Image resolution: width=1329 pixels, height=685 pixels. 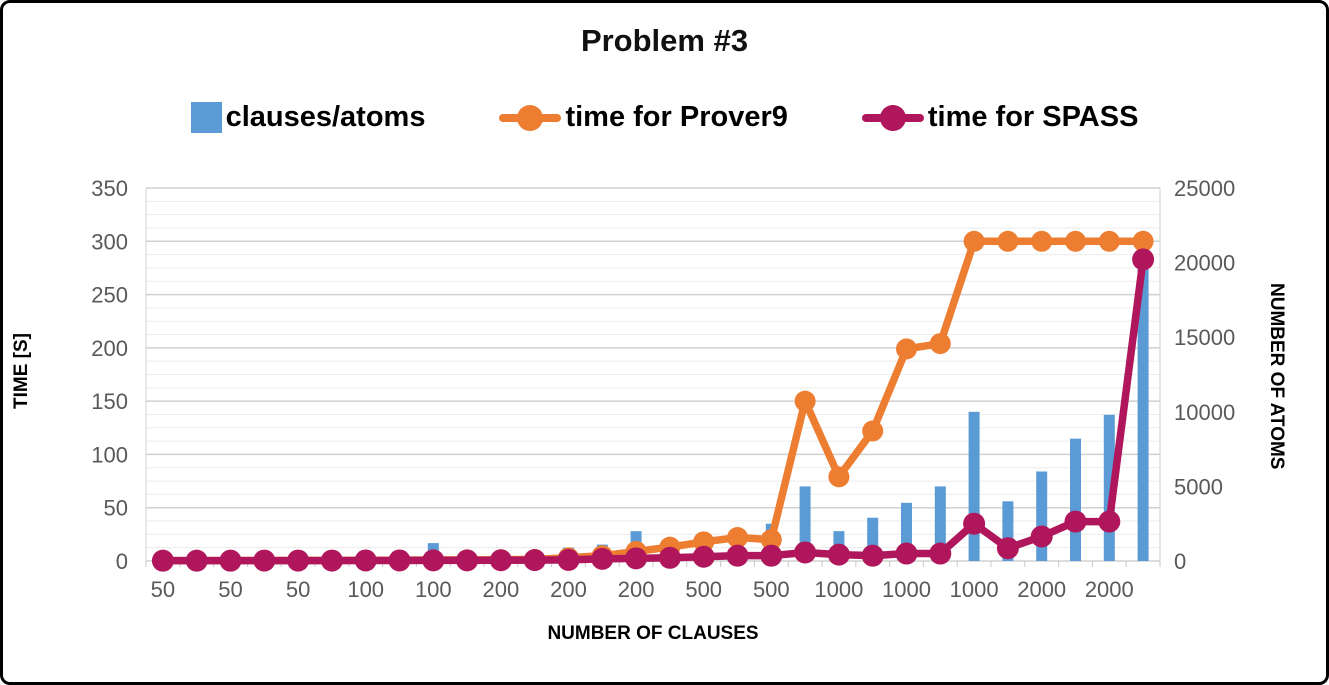 I want to click on legend-label: time for SPASS, so click(x=1033, y=117).